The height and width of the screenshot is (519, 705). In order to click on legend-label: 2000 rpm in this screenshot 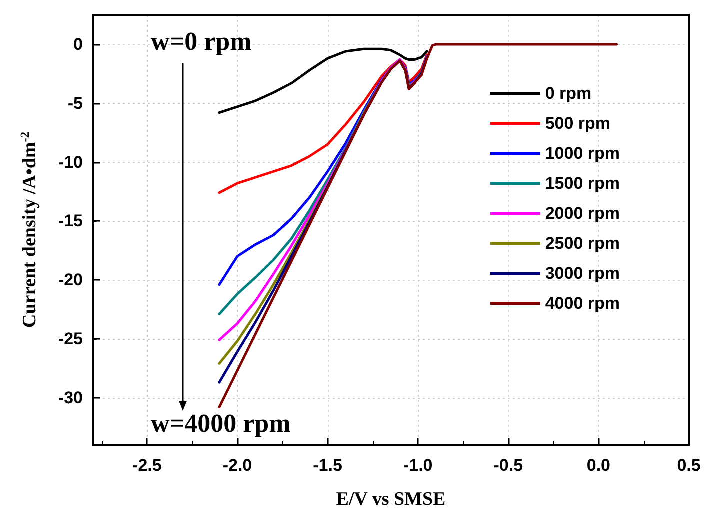, I will do `click(582, 213)`.